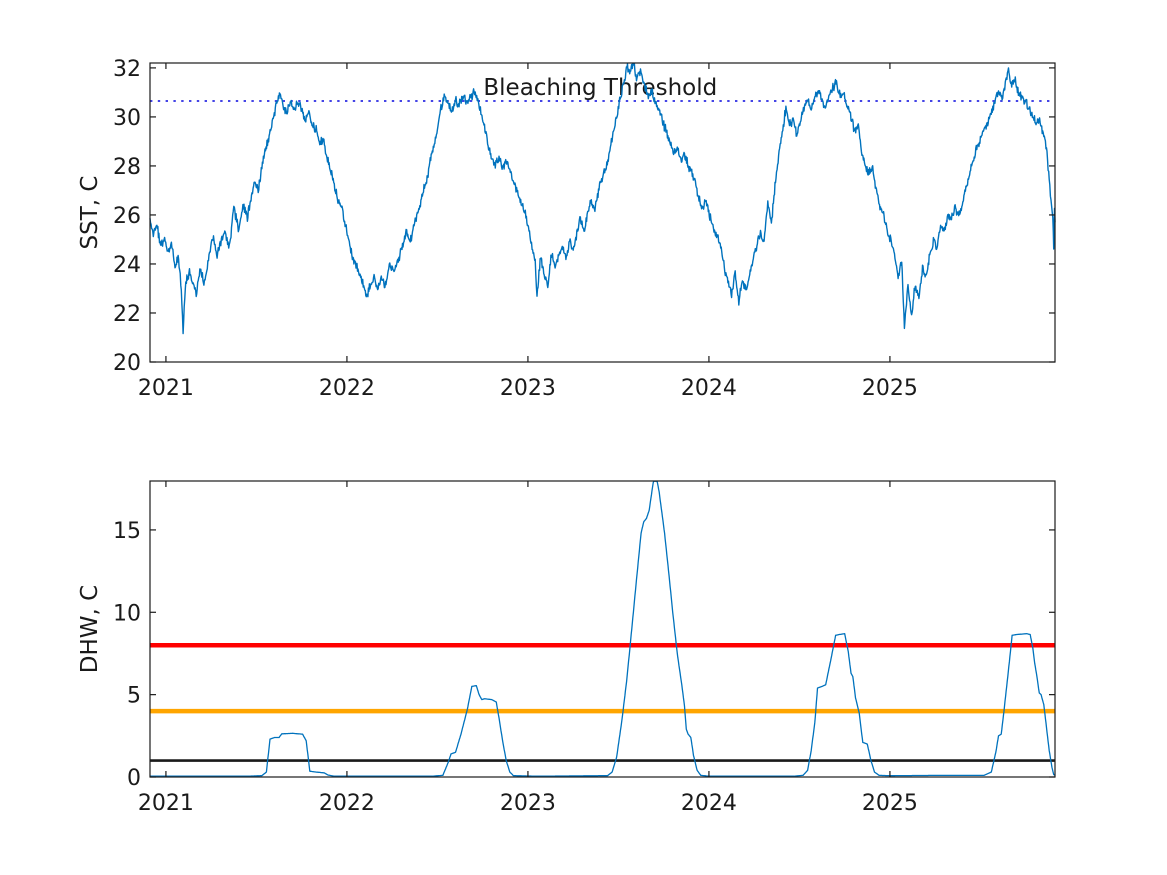 This screenshot has width=1167, height=875. Describe the element at coordinates (127, 613) in the screenshot. I see `y-tick-label: 10` at that location.